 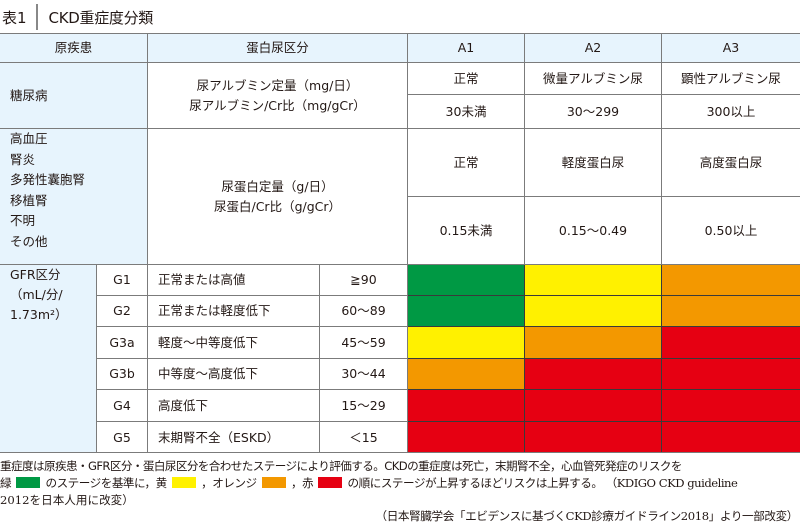 What do you see at coordinates (29, 241) in the screenshot?
I see `cause-others: その他` at bounding box center [29, 241].